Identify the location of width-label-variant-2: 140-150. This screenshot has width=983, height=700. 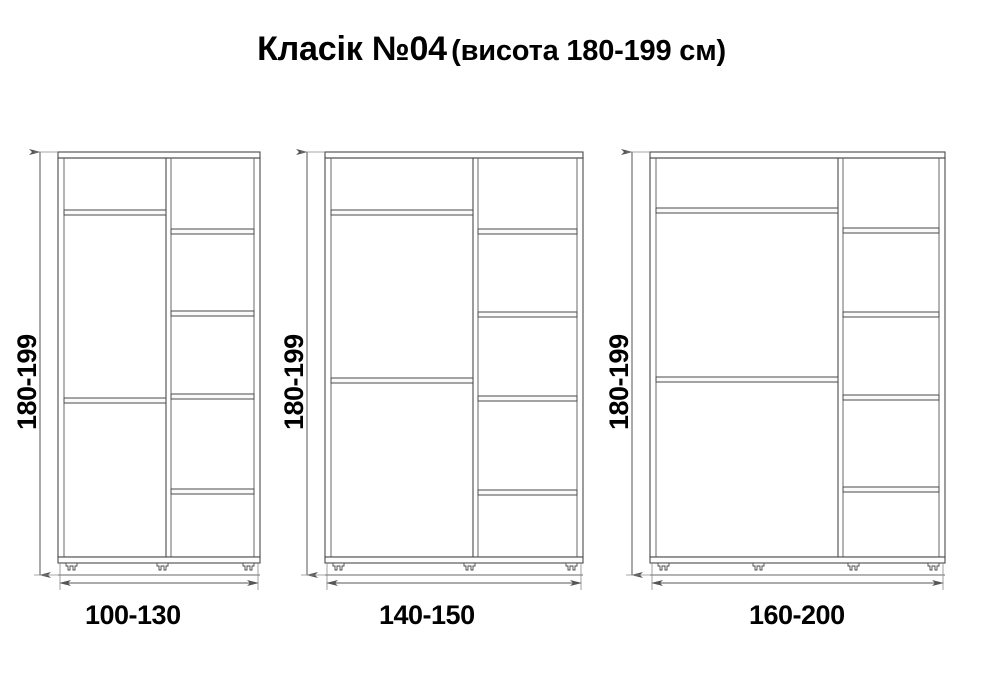
(427, 615).